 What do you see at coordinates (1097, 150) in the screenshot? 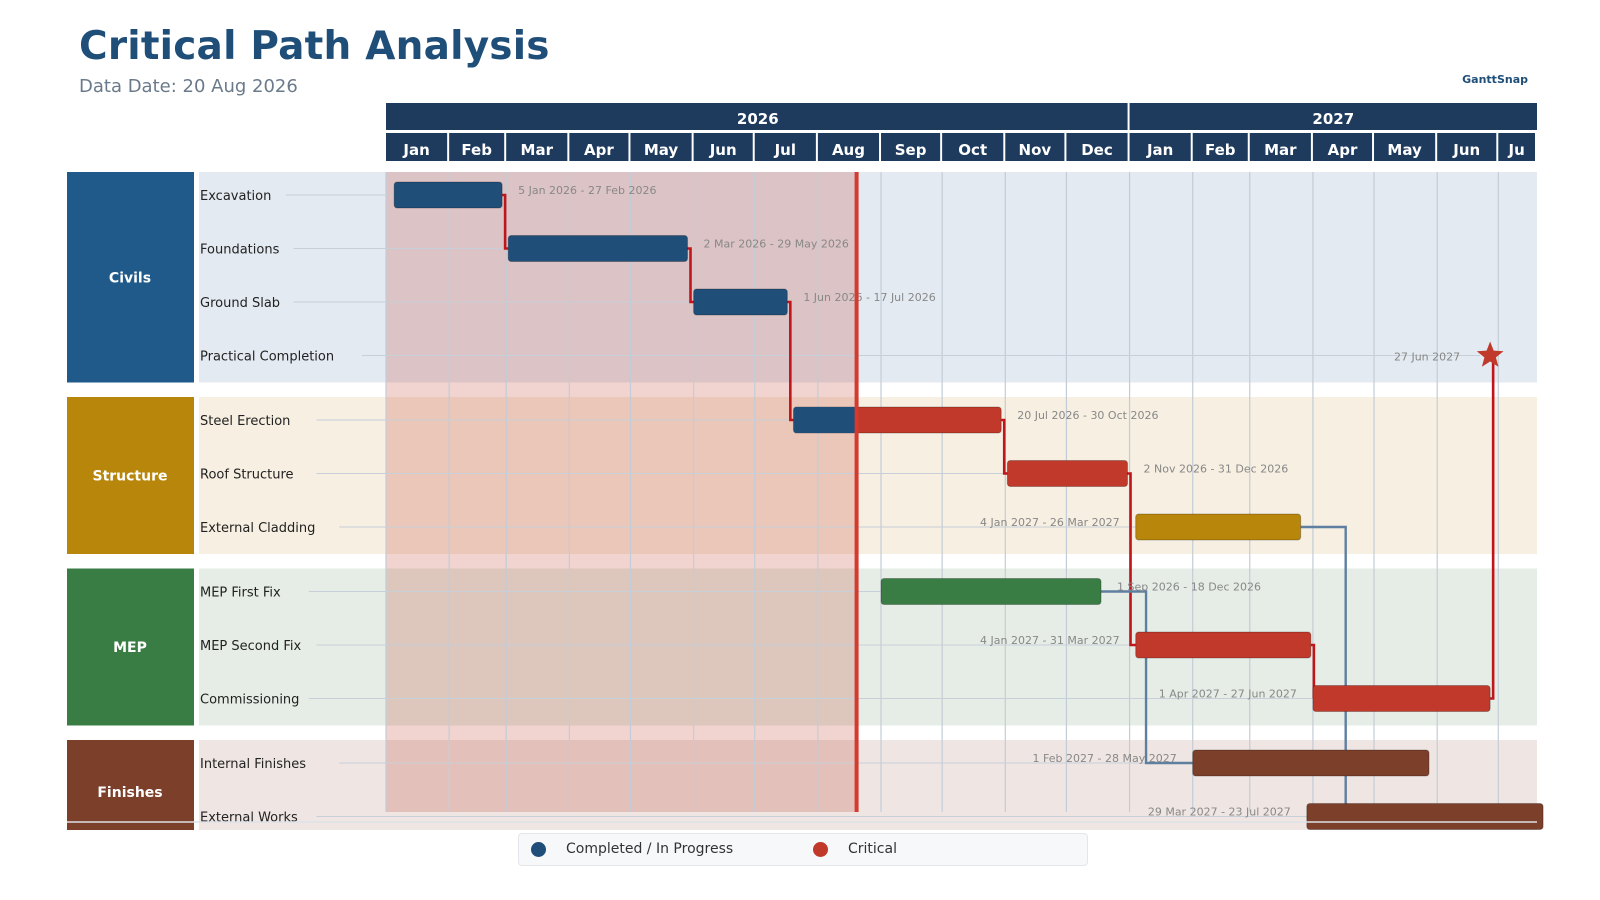
I see `month-tick-label: Dec` at bounding box center [1097, 150].